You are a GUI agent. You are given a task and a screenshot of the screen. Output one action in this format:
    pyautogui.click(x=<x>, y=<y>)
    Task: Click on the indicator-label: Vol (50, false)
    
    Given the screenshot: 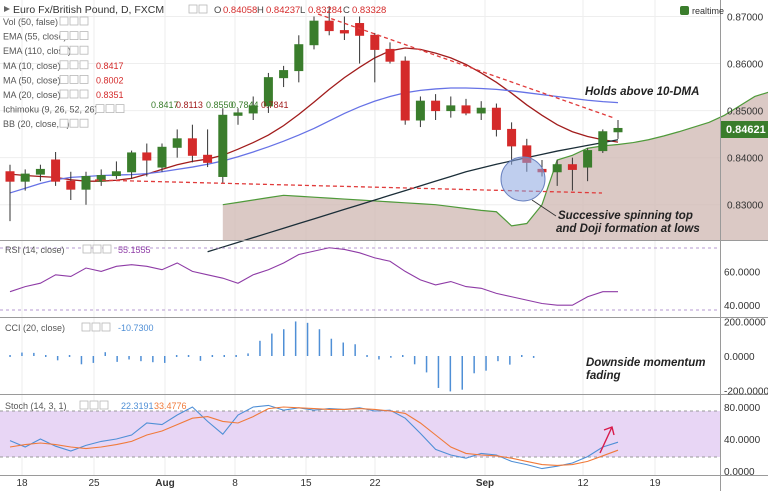 What is the action you would take?
    pyautogui.click(x=30, y=22)
    